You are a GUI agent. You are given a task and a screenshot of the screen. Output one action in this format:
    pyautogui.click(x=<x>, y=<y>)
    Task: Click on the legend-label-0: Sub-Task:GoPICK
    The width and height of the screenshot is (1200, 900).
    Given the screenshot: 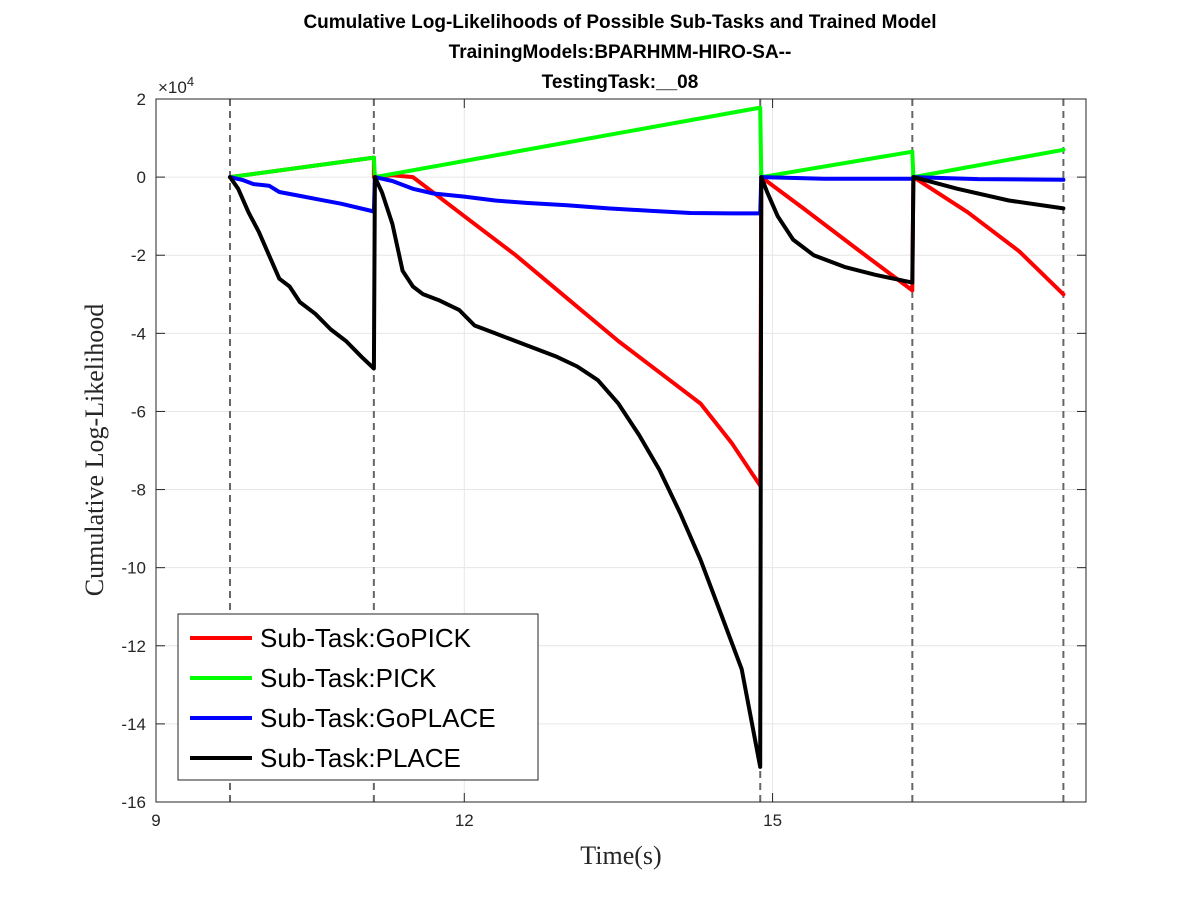 What is the action you would take?
    pyautogui.click(x=366, y=638)
    